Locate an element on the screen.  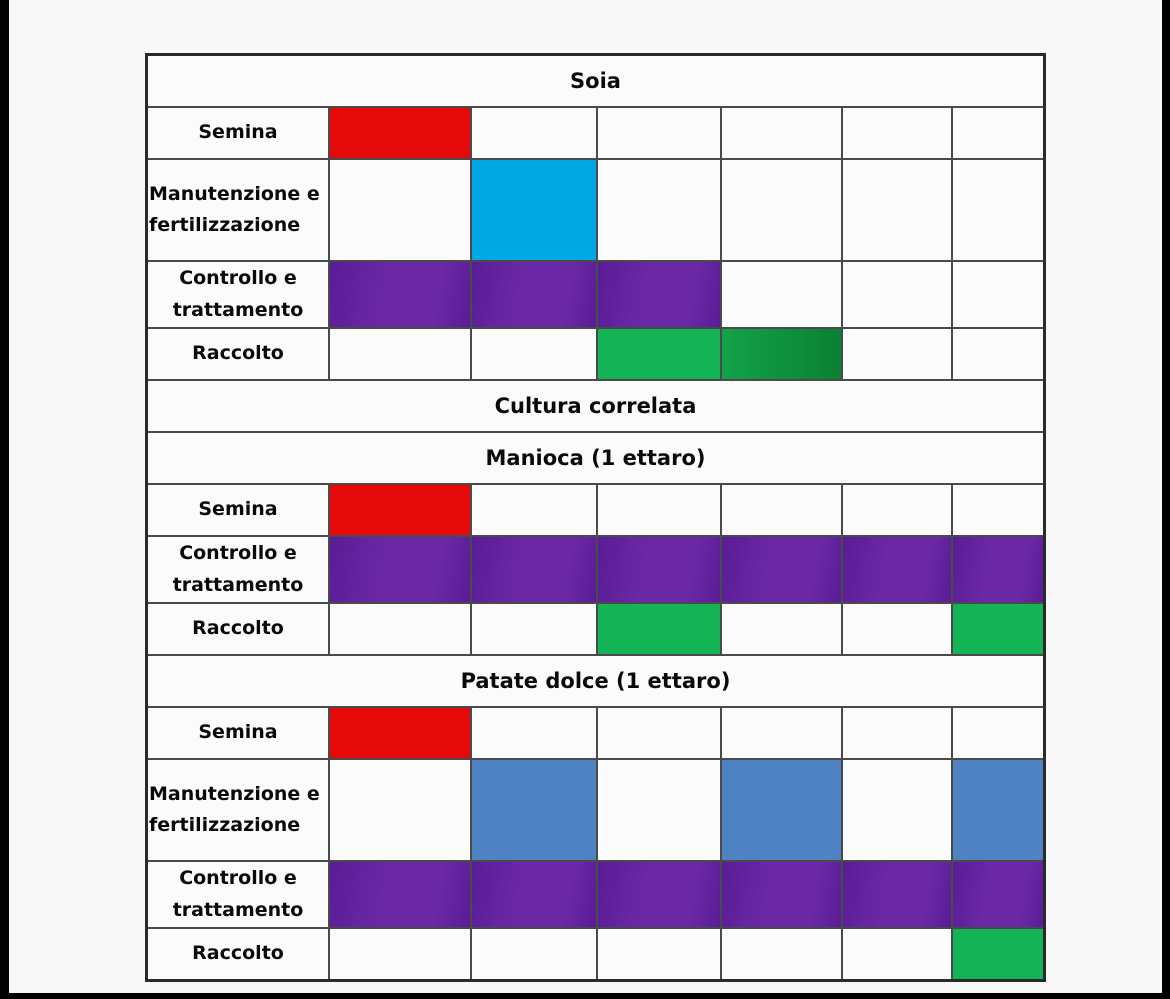
left-black-border is located at coordinates (4, 499).